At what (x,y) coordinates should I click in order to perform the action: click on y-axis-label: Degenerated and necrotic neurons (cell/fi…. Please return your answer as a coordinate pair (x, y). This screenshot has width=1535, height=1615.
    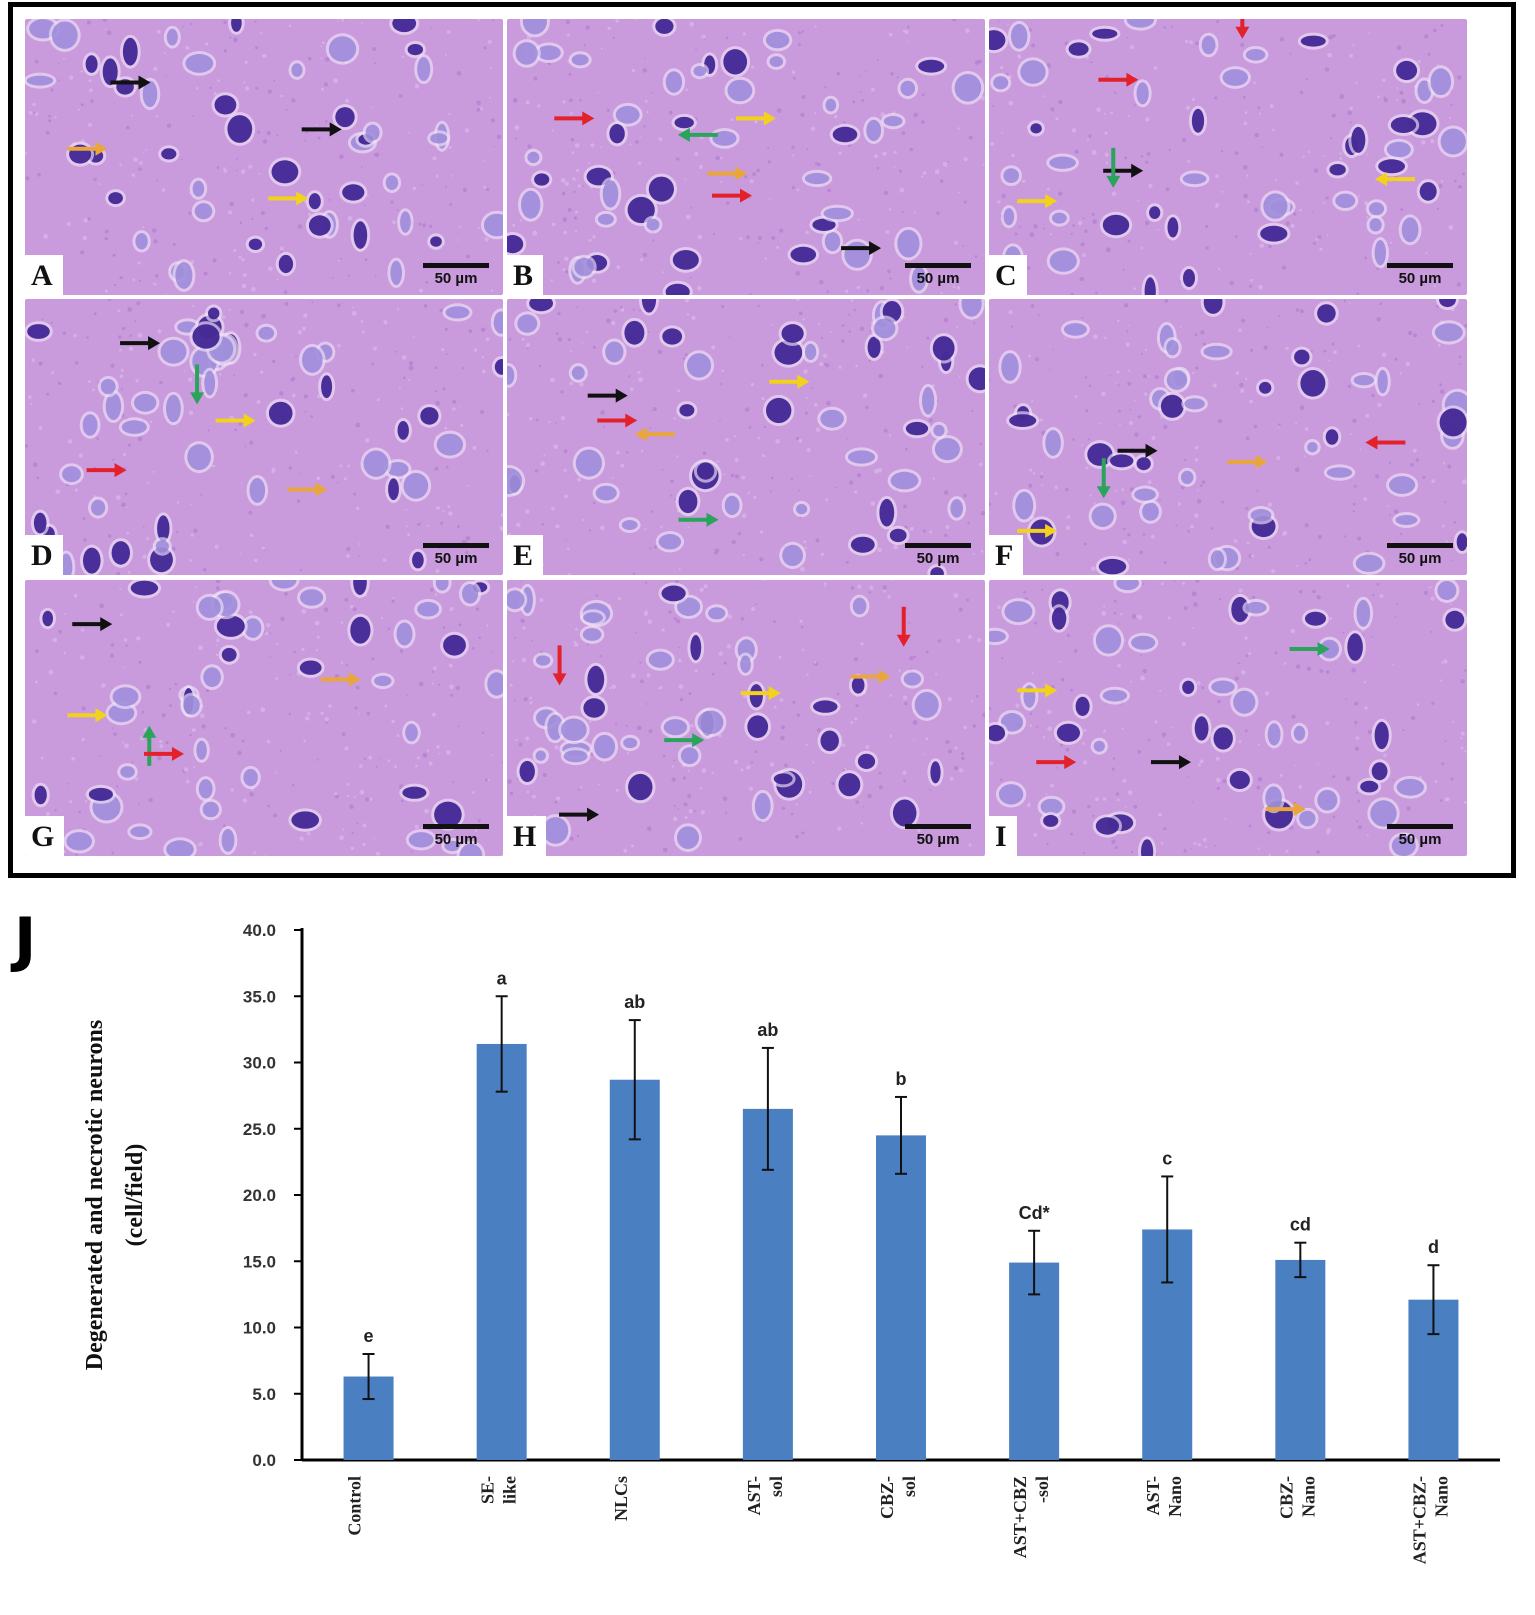
    Looking at the image, I should click on (115, 1195).